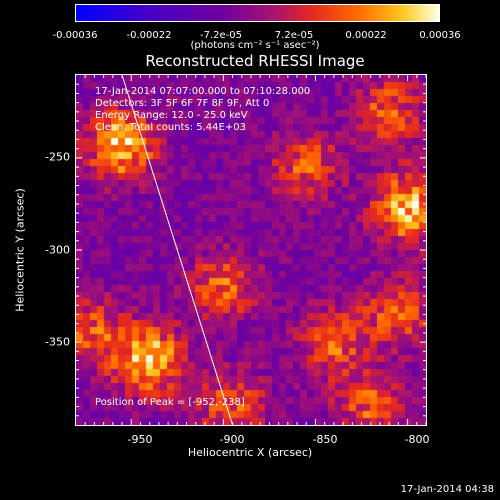 The image size is (500, 500). I want to click on plot-timestamp: 17-Jan-2014 04:38, so click(447, 489).